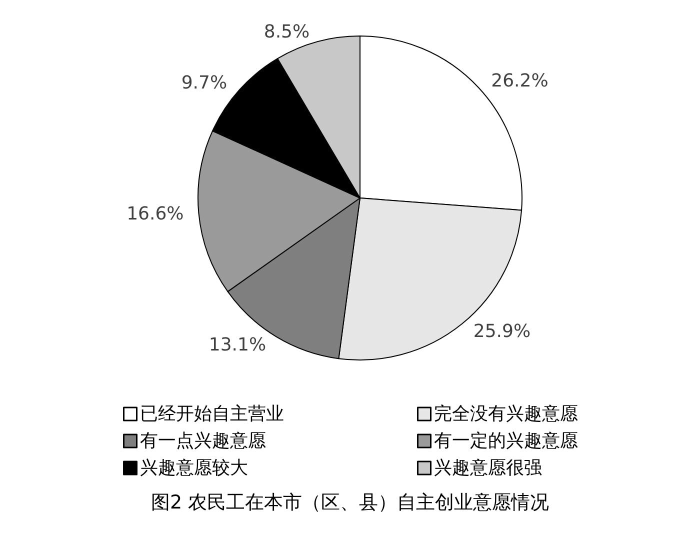 The width and height of the screenshot is (700, 535). I want to click on data-label: 9.7%, so click(204, 83).